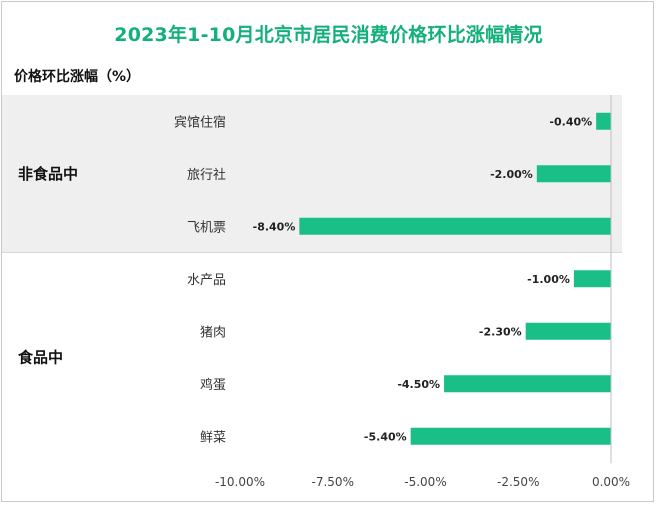  What do you see at coordinates (570, 121) in the screenshot?
I see `data-label: -0.40%` at bounding box center [570, 121].